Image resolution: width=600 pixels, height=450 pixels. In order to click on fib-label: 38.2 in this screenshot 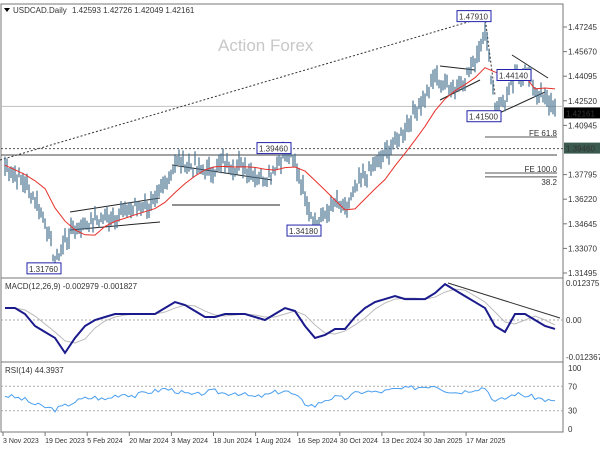, I will do `click(549, 182)`.